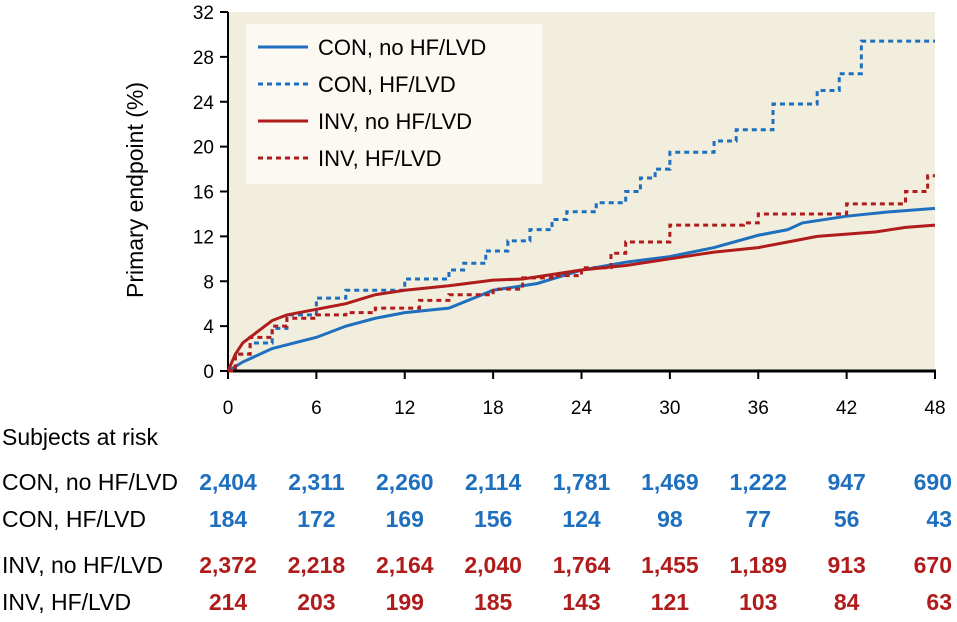 Image resolution: width=957 pixels, height=622 pixels. What do you see at coordinates (669, 408) in the screenshot?
I see `x-tick-label: 30` at bounding box center [669, 408].